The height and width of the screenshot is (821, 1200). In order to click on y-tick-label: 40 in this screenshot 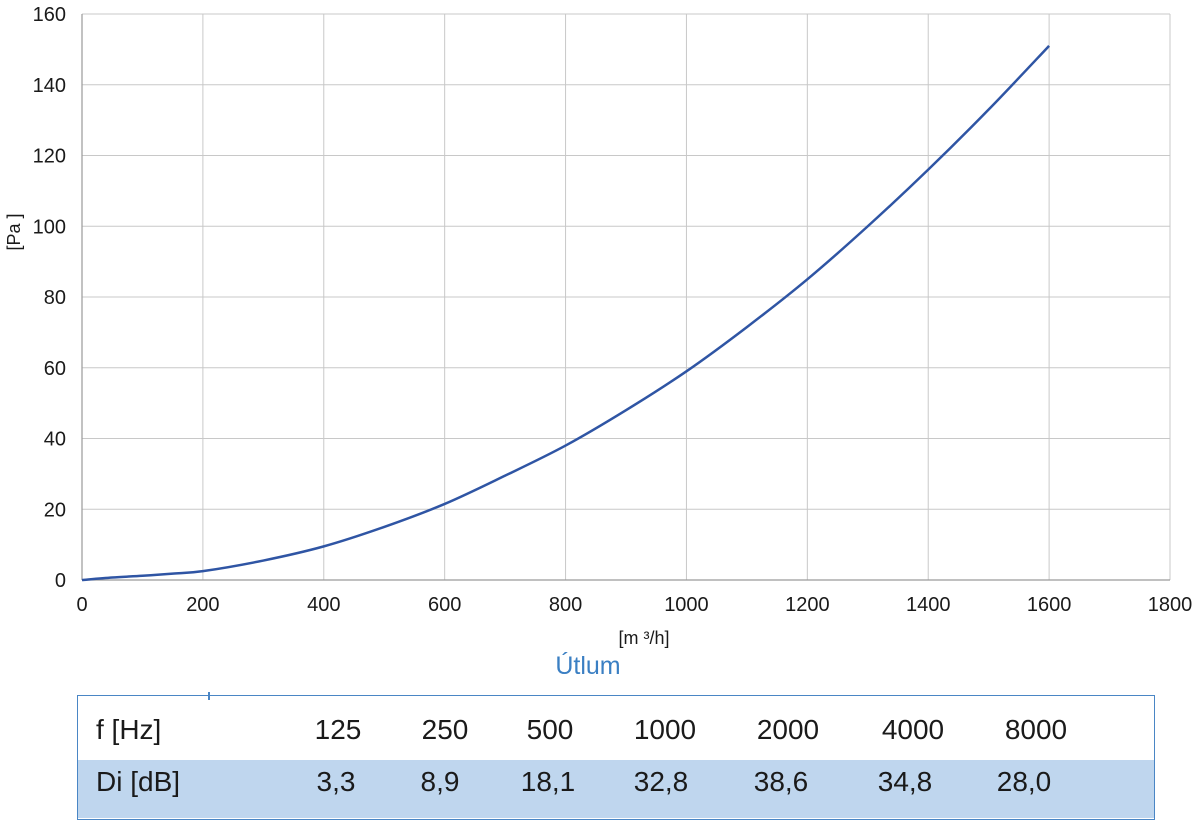, I will do `click(55, 440)`.